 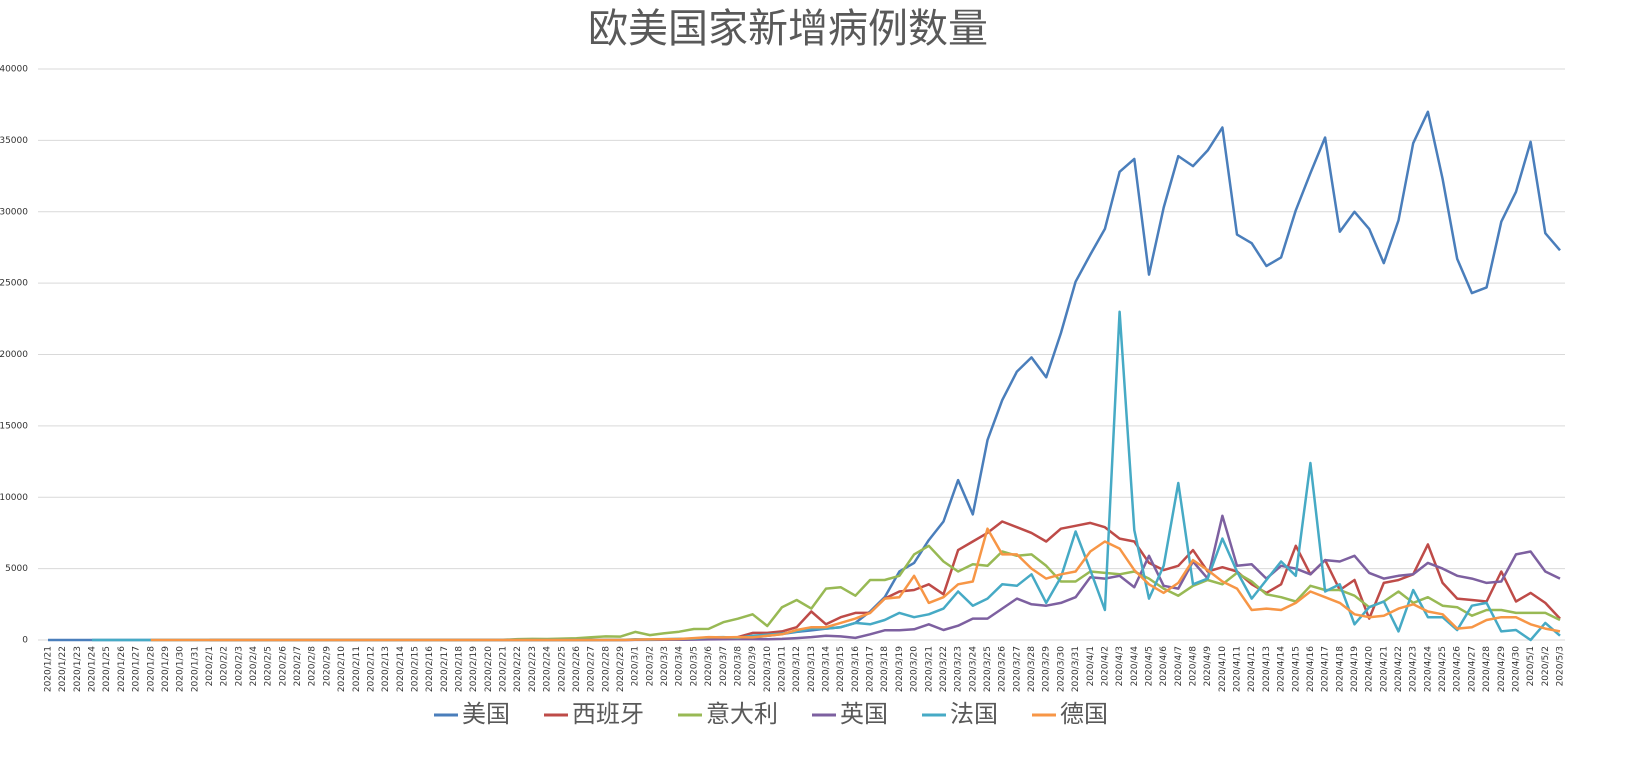 What do you see at coordinates (1238, 669) in the screenshot?
I see `x-tick-label: 2020/4/11` at bounding box center [1238, 669].